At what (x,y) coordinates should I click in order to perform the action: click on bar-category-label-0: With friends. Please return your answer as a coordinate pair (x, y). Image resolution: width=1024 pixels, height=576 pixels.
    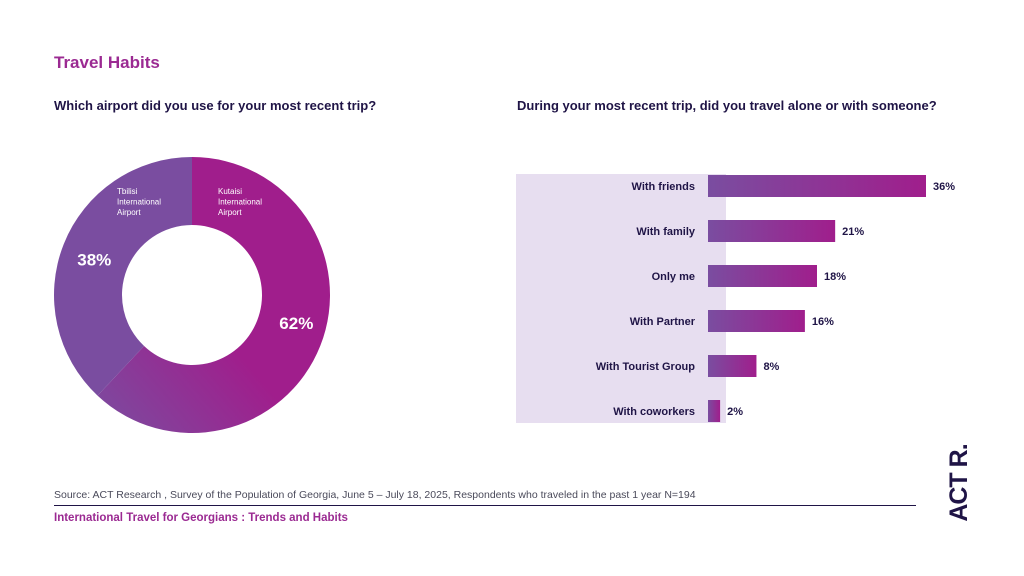
    Looking at the image, I should click on (663, 187).